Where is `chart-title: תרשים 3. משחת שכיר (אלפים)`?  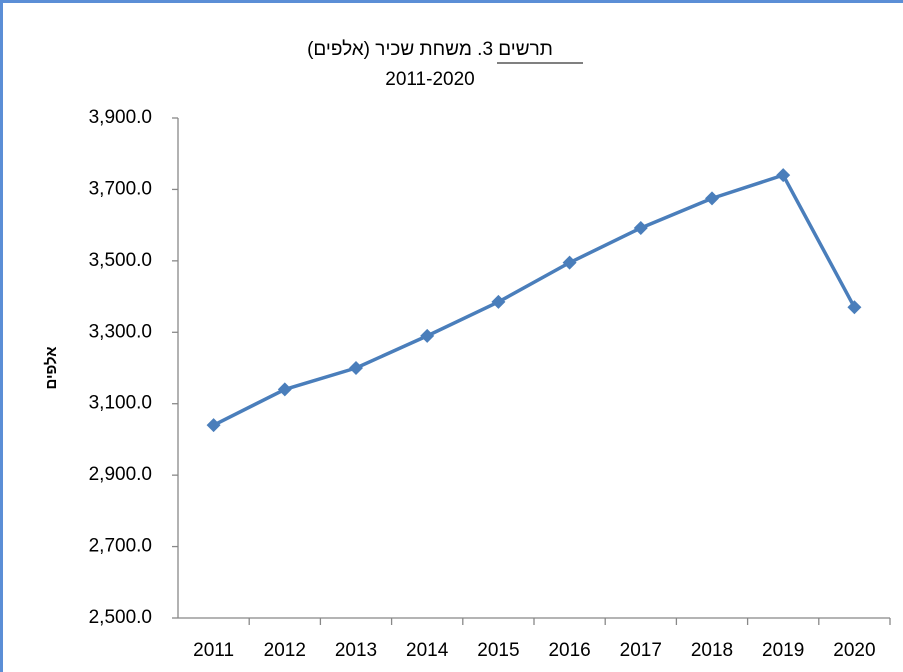
chart-title: תרשים 3. משחת שכיר (אלפים) is located at coordinates (430, 49).